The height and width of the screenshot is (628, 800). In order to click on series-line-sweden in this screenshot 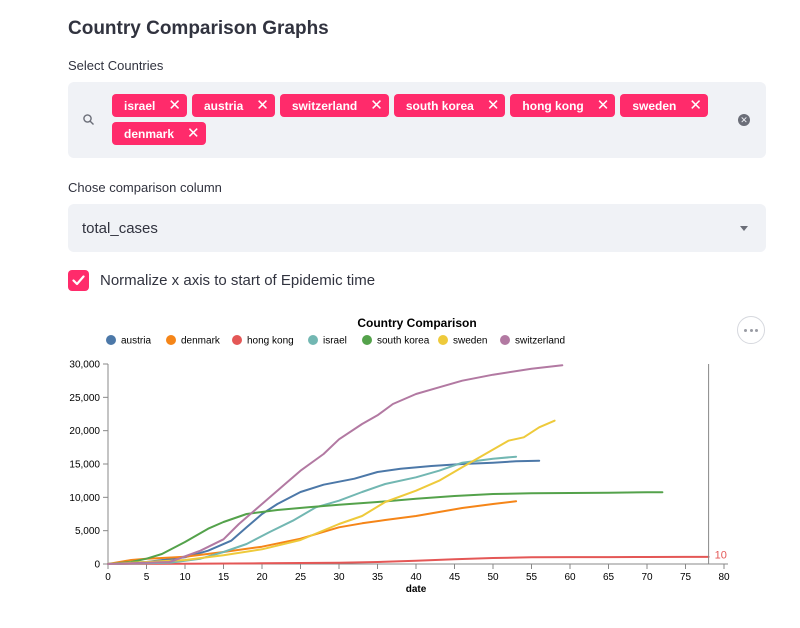, I will do `click(331, 492)`.